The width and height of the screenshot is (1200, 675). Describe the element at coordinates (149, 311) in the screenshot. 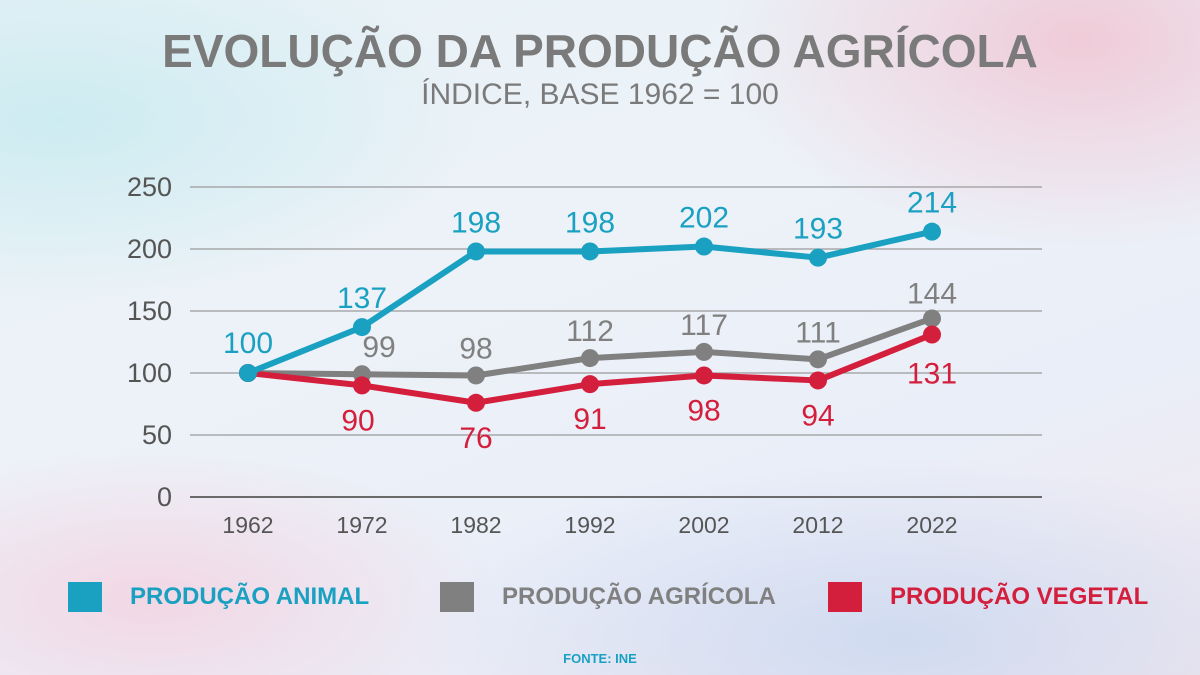

I see `y-tick-label: 150` at that location.